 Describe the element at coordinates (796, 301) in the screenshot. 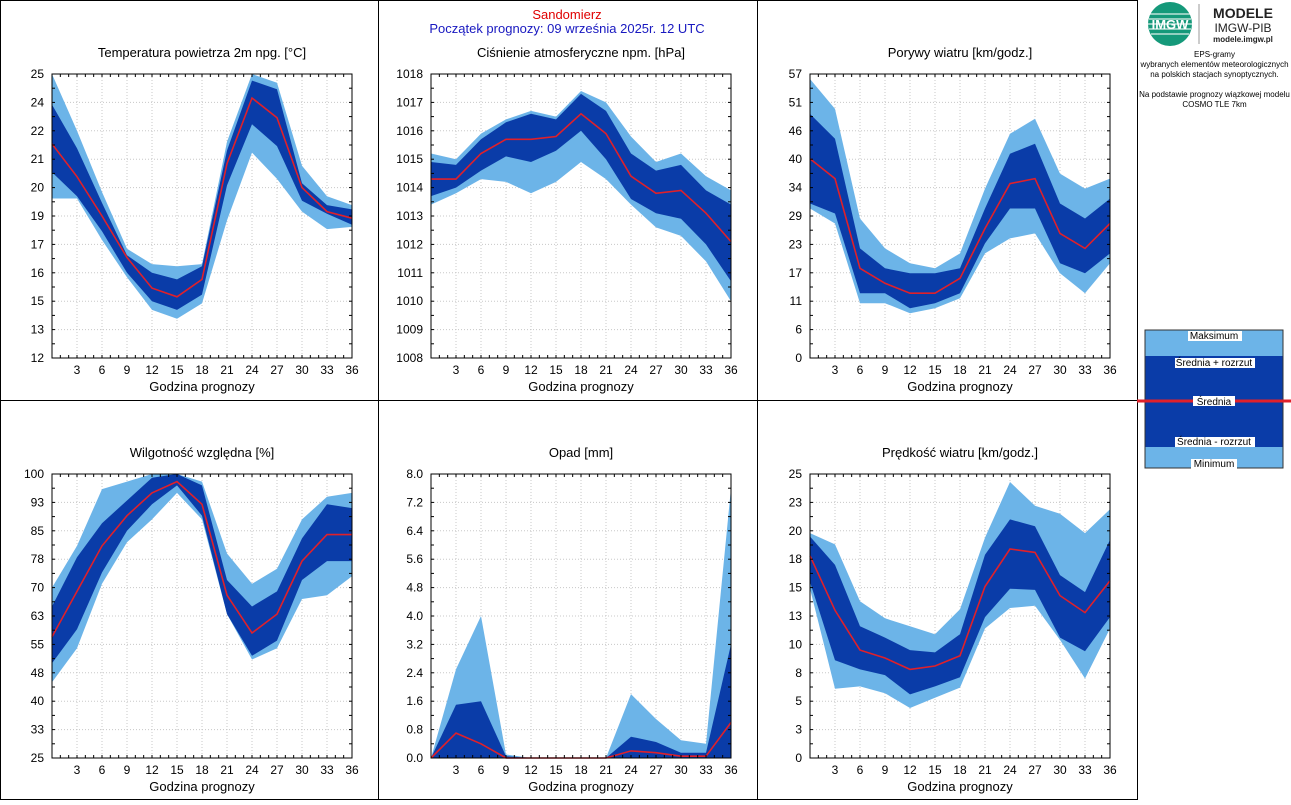

I see `y-tick-label: 11` at that location.